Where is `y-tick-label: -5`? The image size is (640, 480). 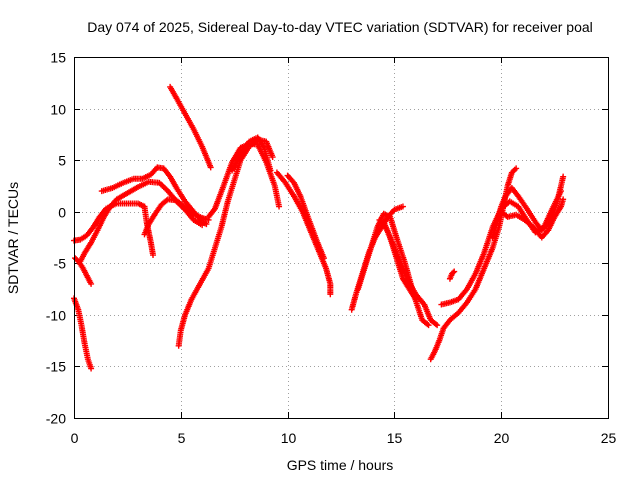
y-tick-label: -5 is located at coordinates (60, 264).